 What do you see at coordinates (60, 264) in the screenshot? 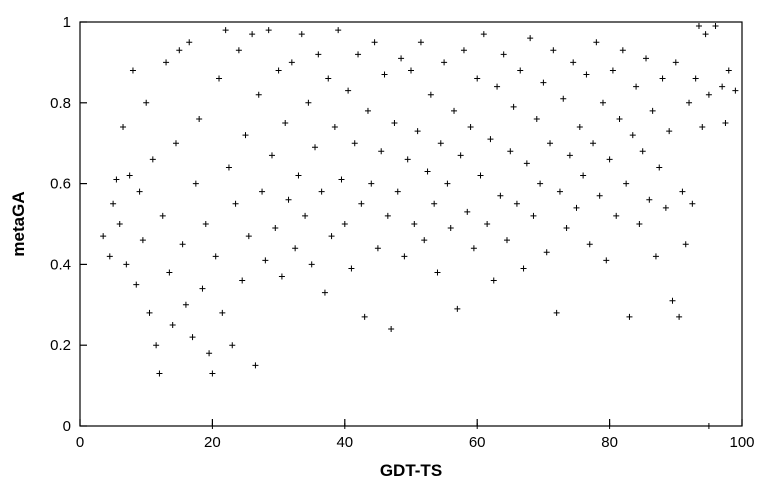
I see `y-tick-label: 0.4` at bounding box center [60, 264].